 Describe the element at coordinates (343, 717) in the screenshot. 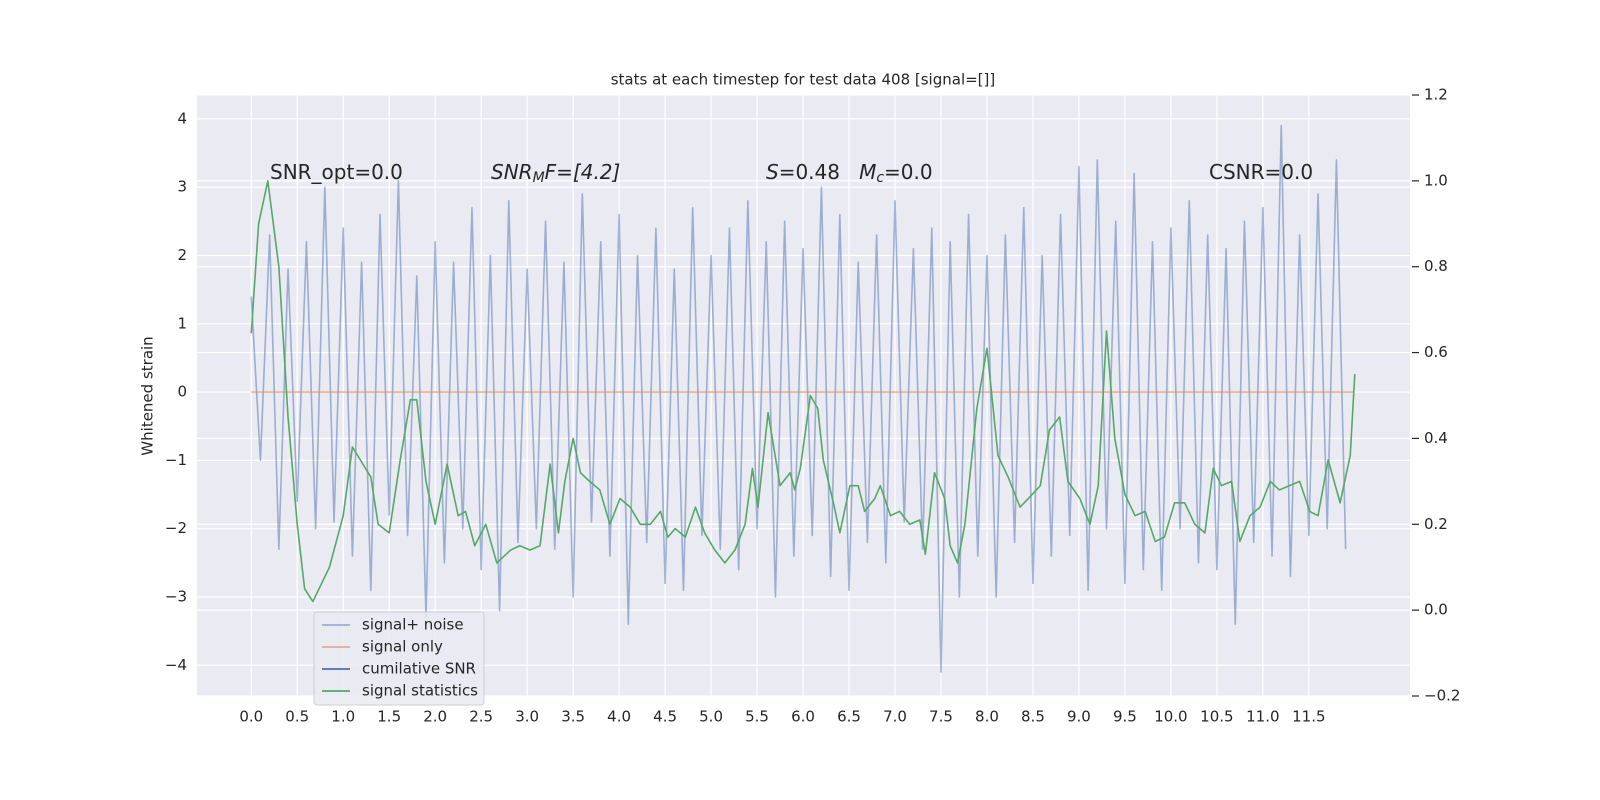

I see `x-tick-label: 1.0` at that location.